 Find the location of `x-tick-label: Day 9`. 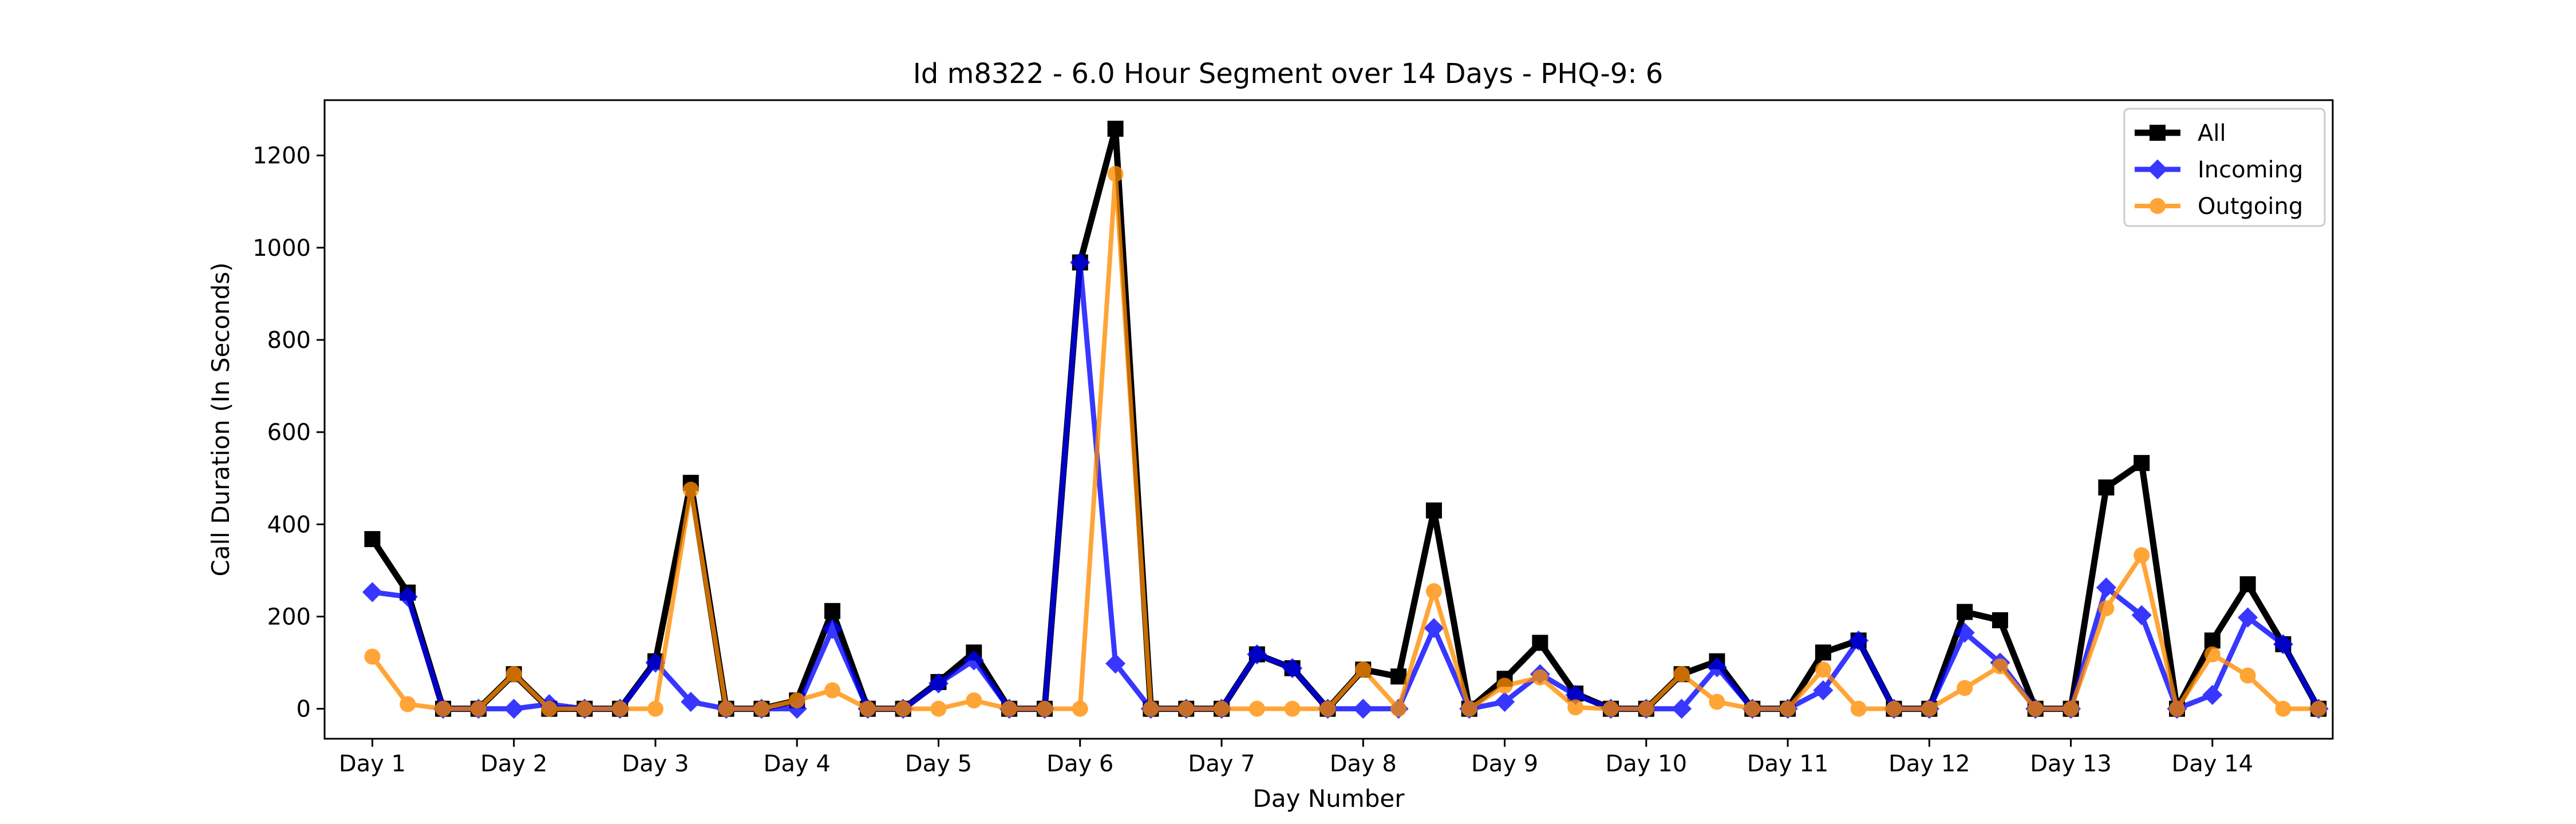

x-tick-label: Day 9 is located at coordinates (1504, 764).